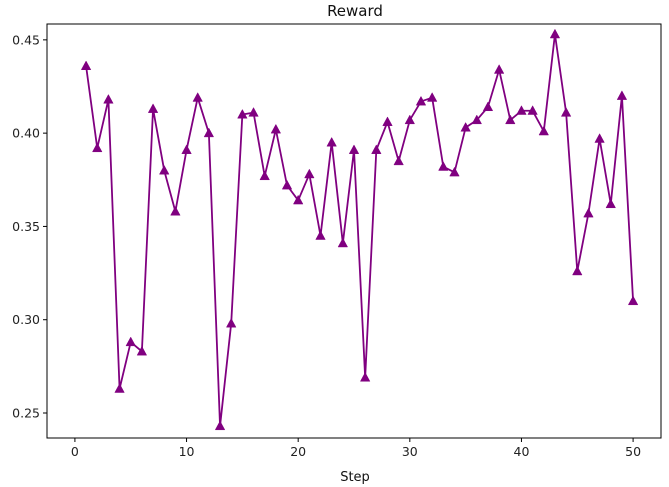  Describe the element at coordinates (26, 412) in the screenshot. I see `y-tick-label: 0.25` at that location.